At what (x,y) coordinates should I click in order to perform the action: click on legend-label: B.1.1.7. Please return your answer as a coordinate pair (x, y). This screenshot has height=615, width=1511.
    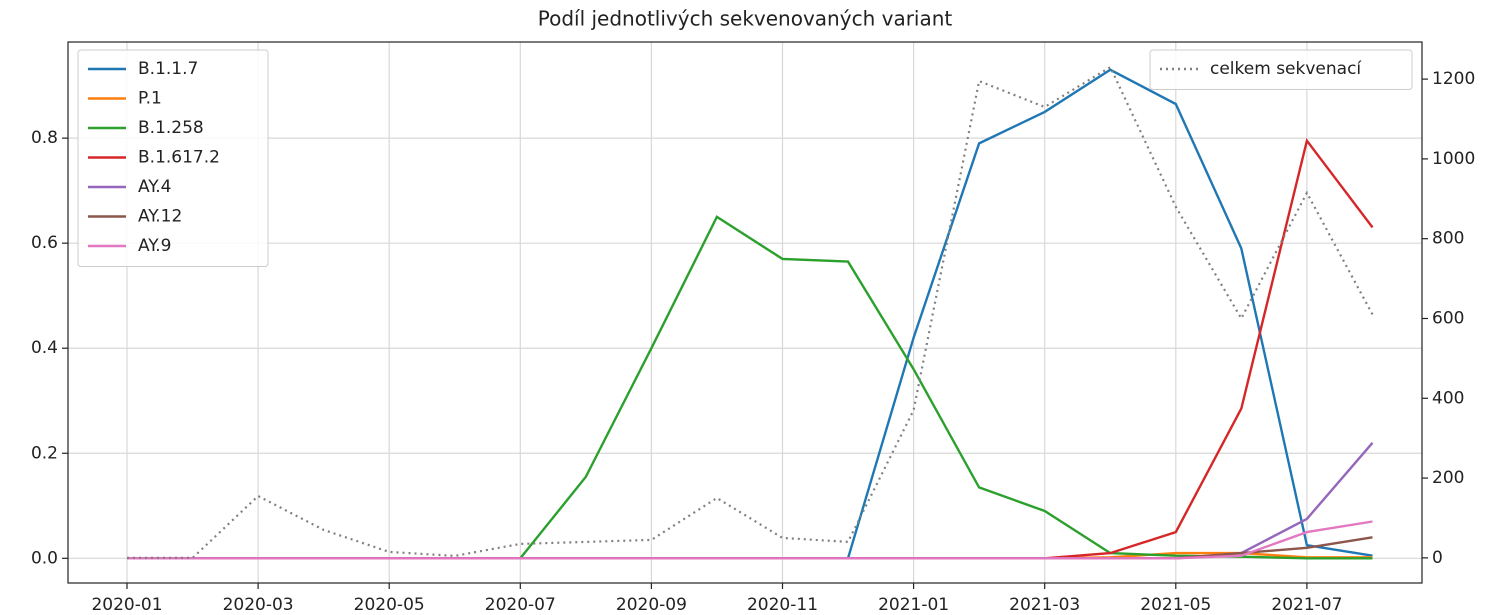
    Looking at the image, I should click on (168, 69).